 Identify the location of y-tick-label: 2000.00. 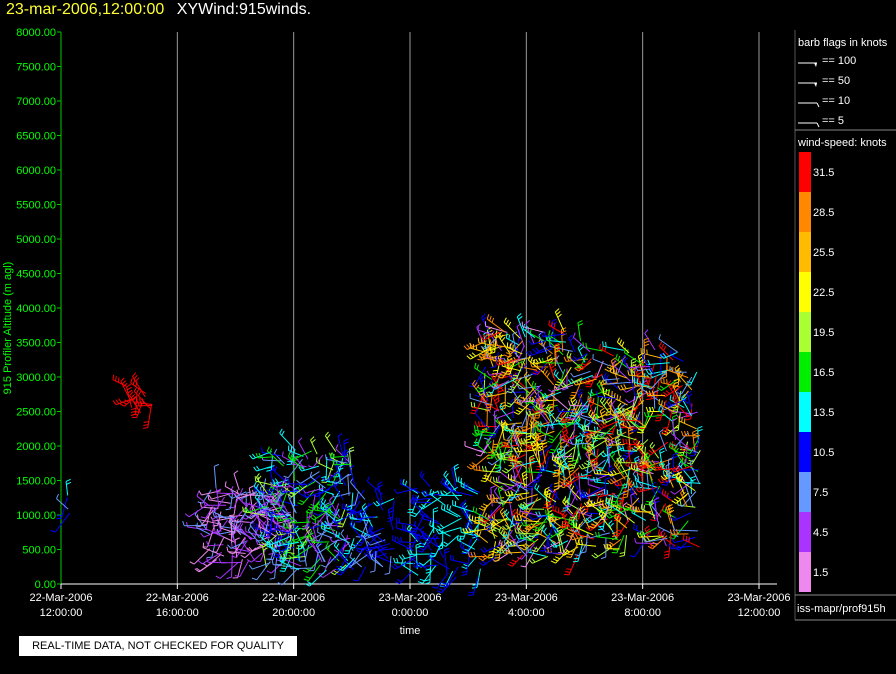
(36, 447).